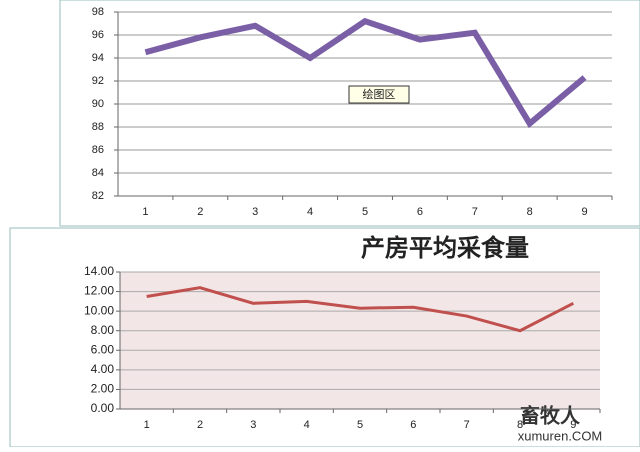 Image resolution: width=640 pixels, height=452 pixels. I want to click on tooltip: 绘图区, so click(379, 94).